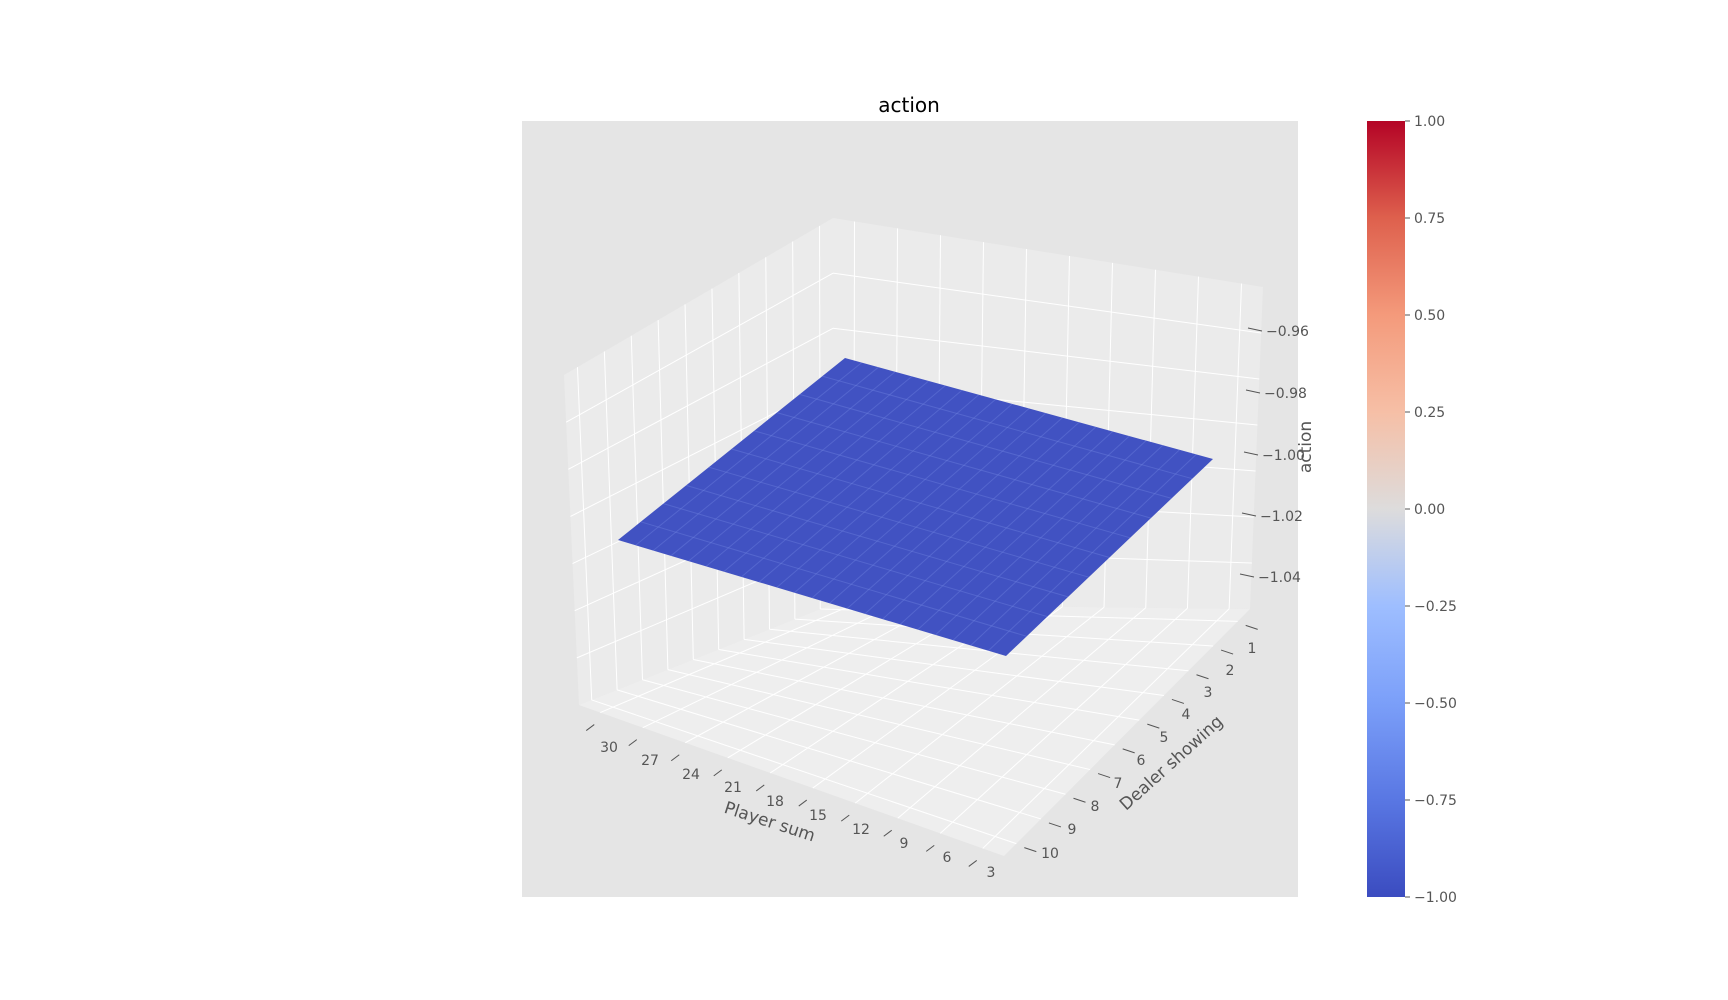 The height and width of the screenshot is (1000, 1728). I want to click on y-tick-label: 9, so click(1072, 830).